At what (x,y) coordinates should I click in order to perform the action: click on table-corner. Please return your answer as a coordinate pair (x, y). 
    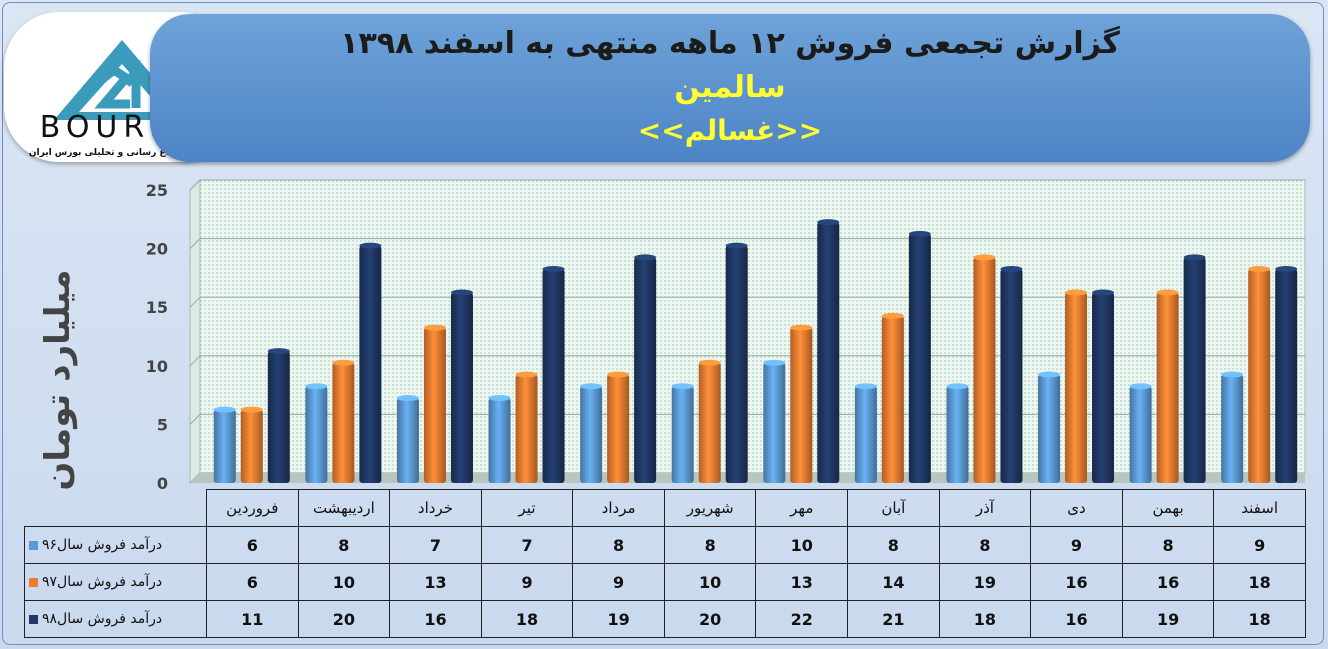
    Looking at the image, I should click on (115, 508).